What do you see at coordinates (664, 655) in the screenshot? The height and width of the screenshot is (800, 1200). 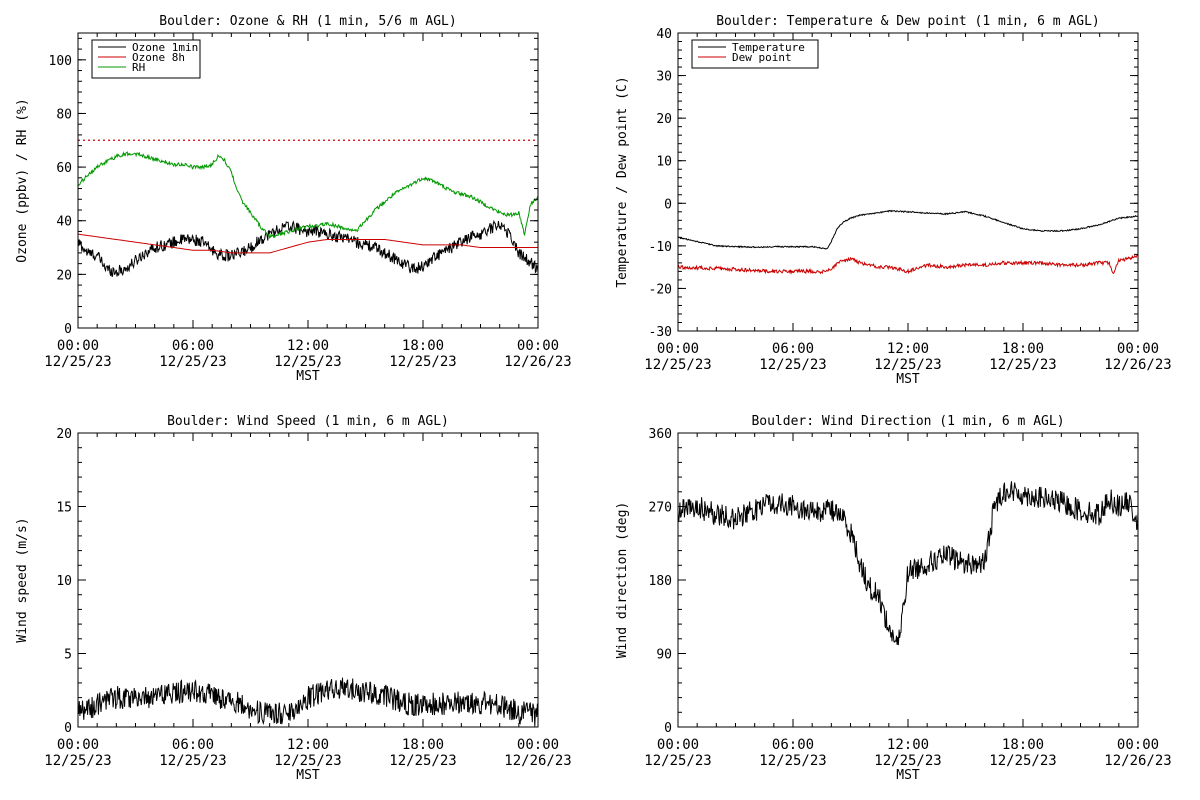 I see `y-tick-label: 90` at bounding box center [664, 655].